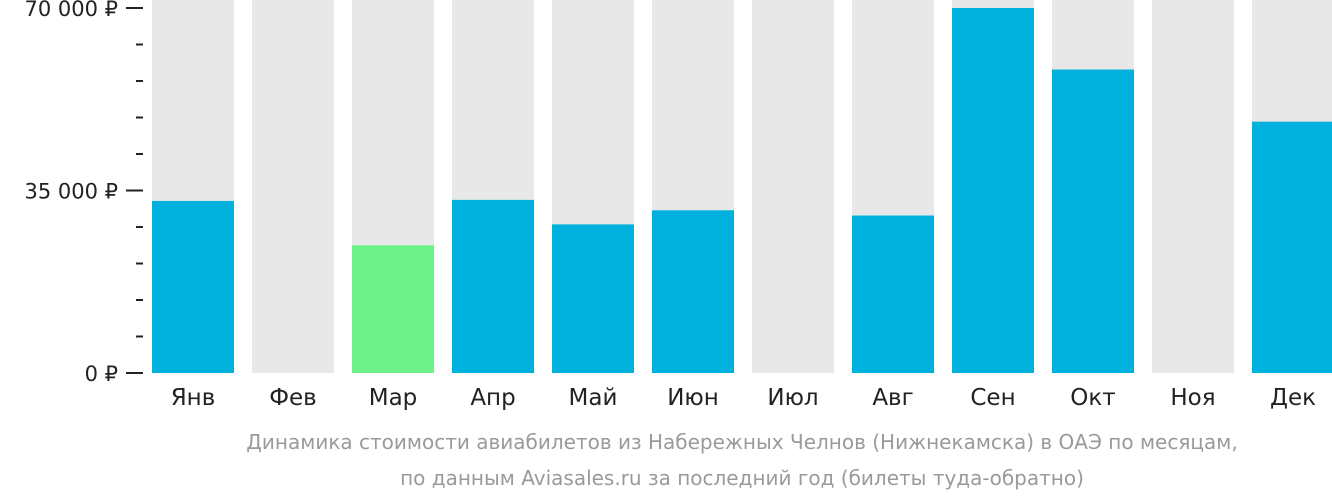 Image resolution: width=1332 pixels, height=502 pixels. What do you see at coordinates (743, 398) in the screenshot?
I see `x-axis-labels: Янв Фев Мар Апр Май Июн Июл Авг Сен Окт Ноя Дек` at bounding box center [743, 398].